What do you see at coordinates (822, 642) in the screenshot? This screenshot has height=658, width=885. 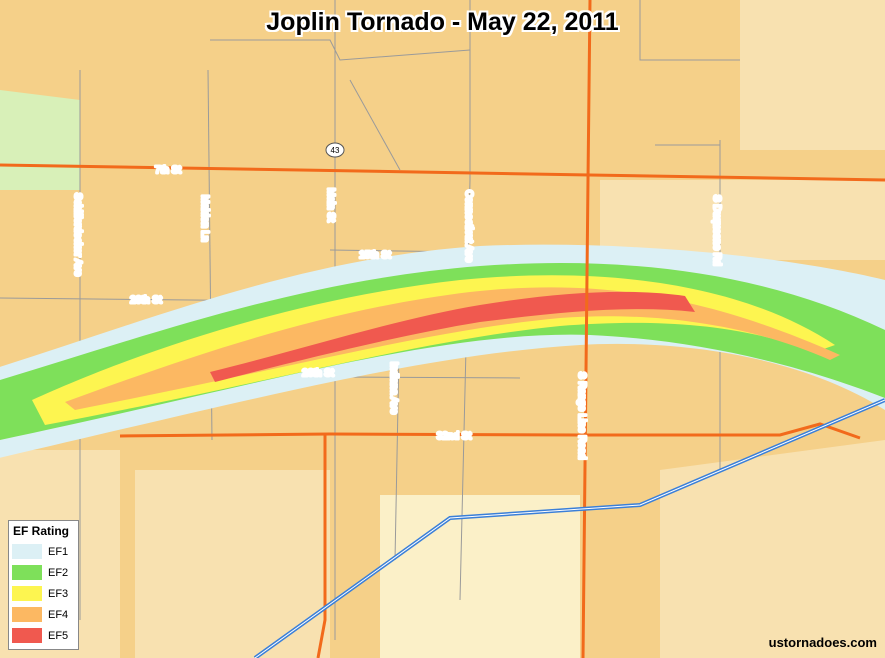 I see `credit-text: ustornadoes.com` at bounding box center [822, 642].